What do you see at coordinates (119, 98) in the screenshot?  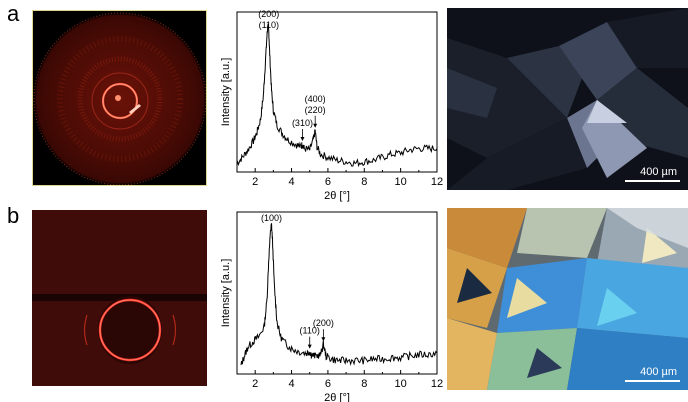 I see `saxs-pattern-a` at bounding box center [119, 98].